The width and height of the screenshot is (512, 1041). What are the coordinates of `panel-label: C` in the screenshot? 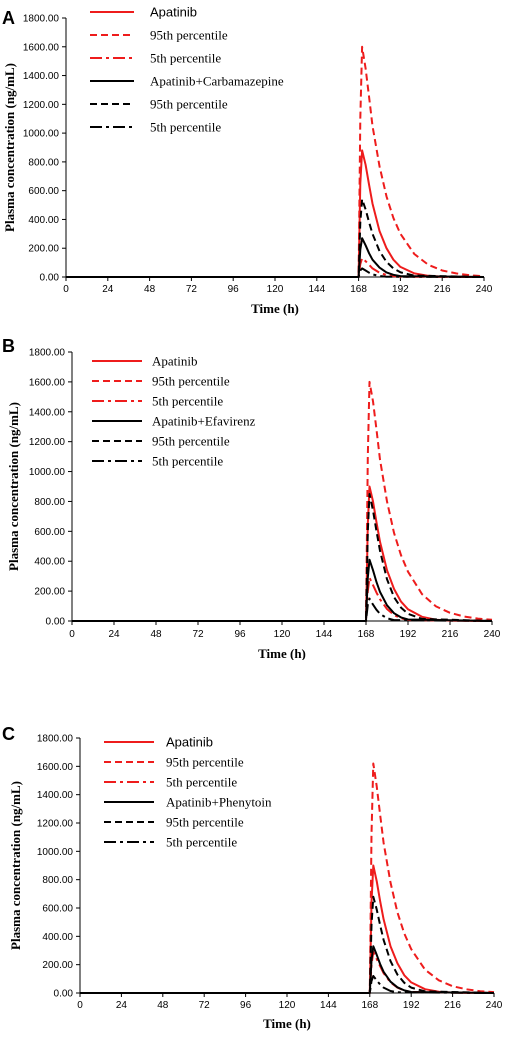 It's located at (8, 734).